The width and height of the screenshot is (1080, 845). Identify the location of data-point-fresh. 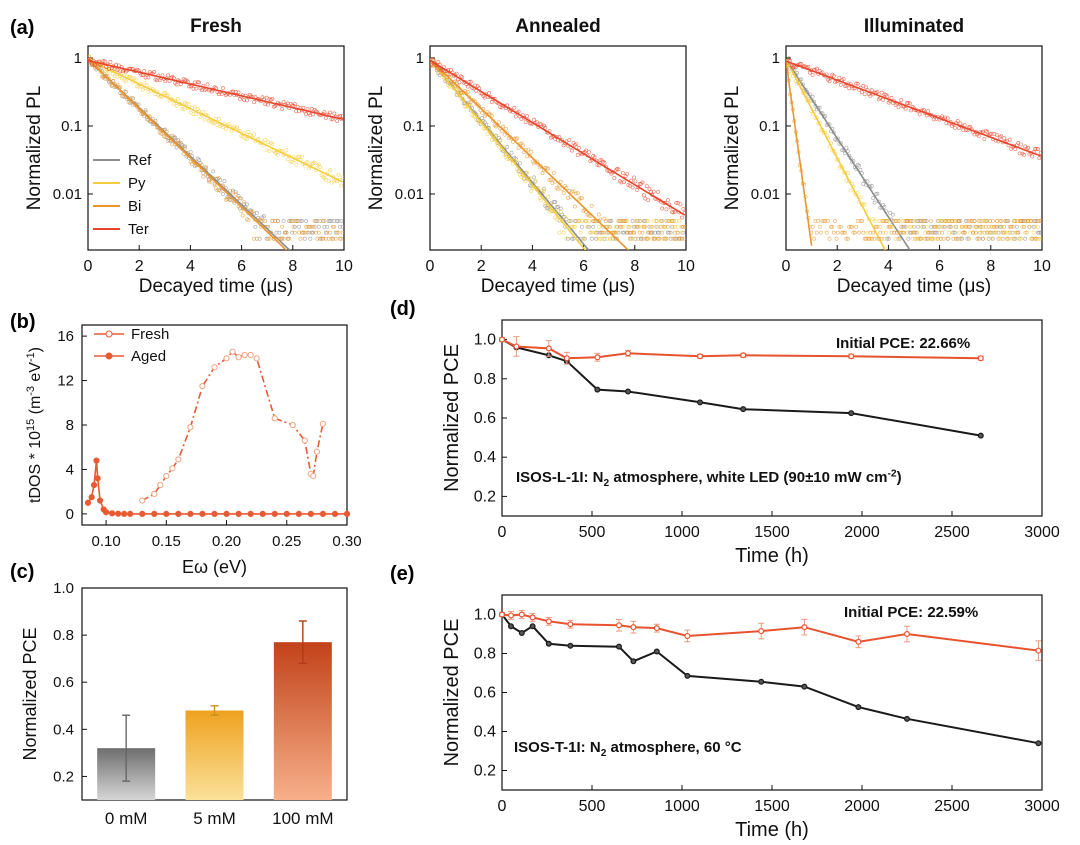
(202, 386).